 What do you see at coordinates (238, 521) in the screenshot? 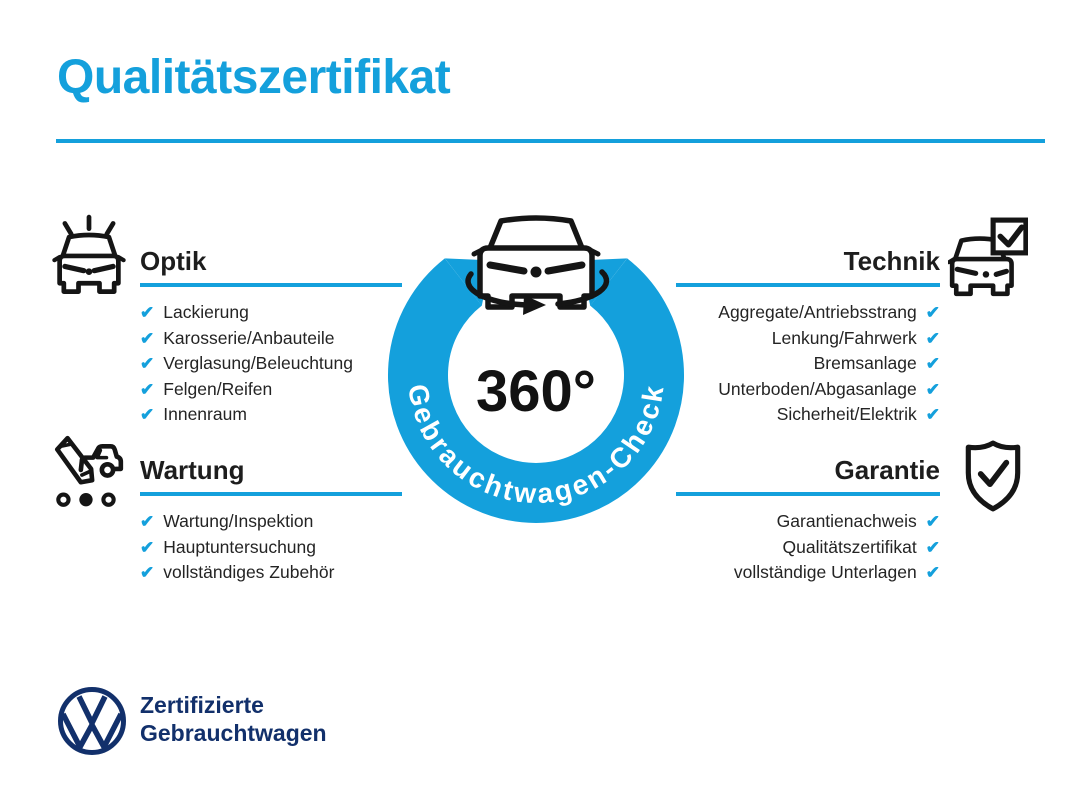
I see `list-item-label: Wartung/Inspektion` at bounding box center [238, 521].